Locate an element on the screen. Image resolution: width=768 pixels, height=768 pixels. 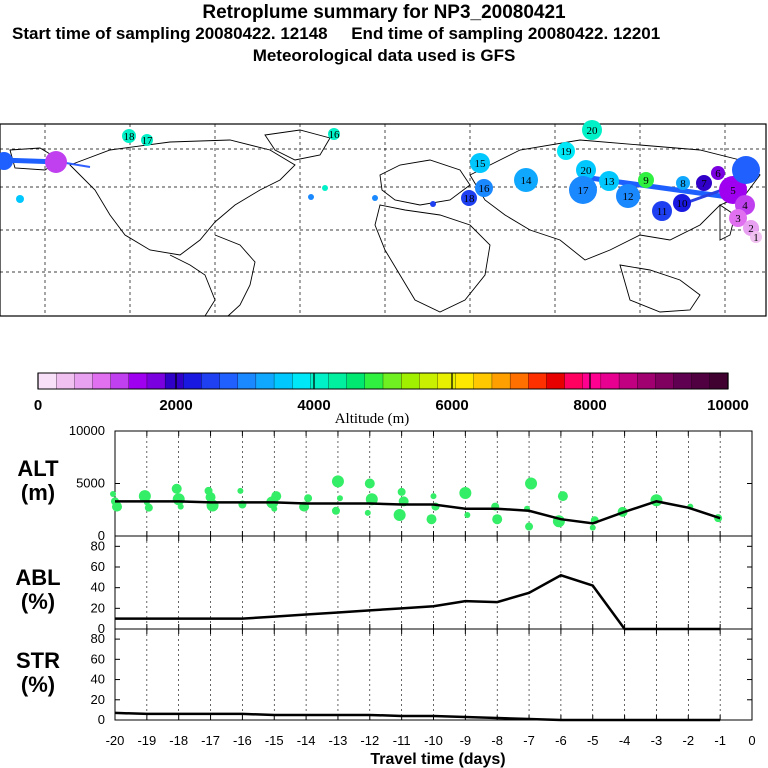
plume-day-label: 4 is located at coordinates (745, 206).